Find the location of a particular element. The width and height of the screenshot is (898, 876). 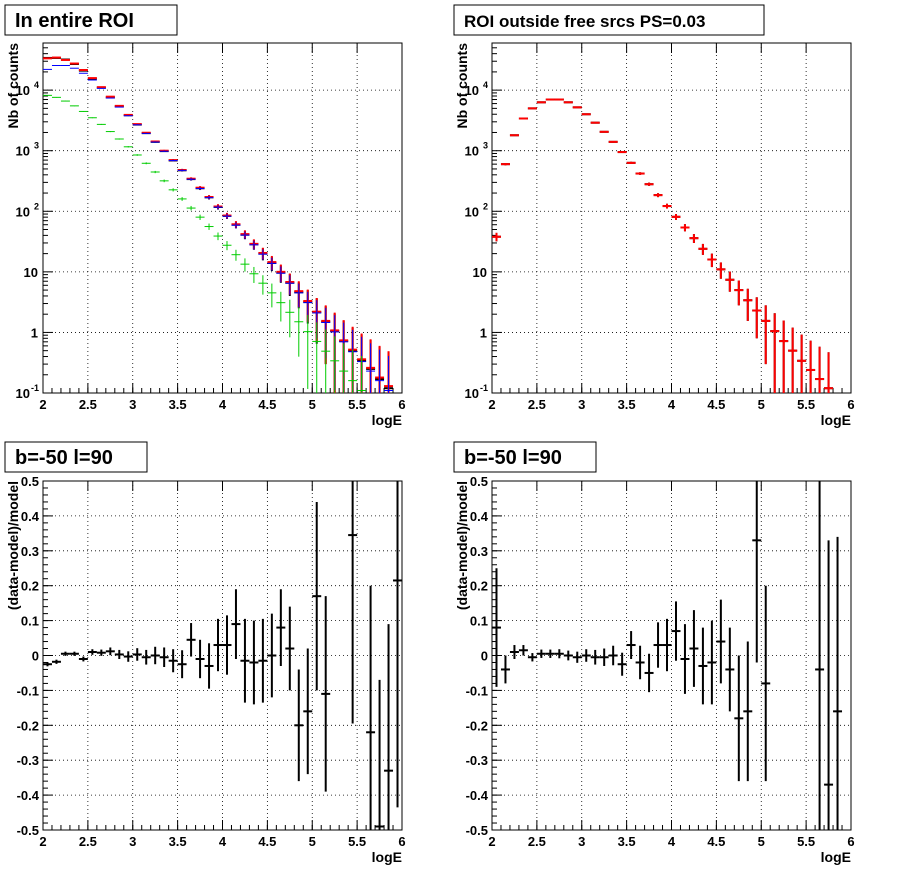

y-tick-exponent: 3 is located at coordinates (485, 146).